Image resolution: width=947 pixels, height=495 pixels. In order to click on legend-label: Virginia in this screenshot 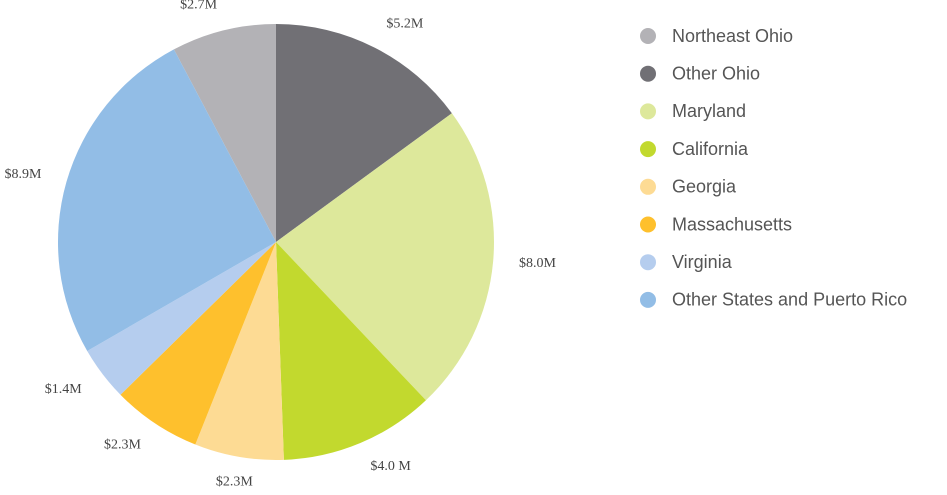, I will do `click(702, 262)`.